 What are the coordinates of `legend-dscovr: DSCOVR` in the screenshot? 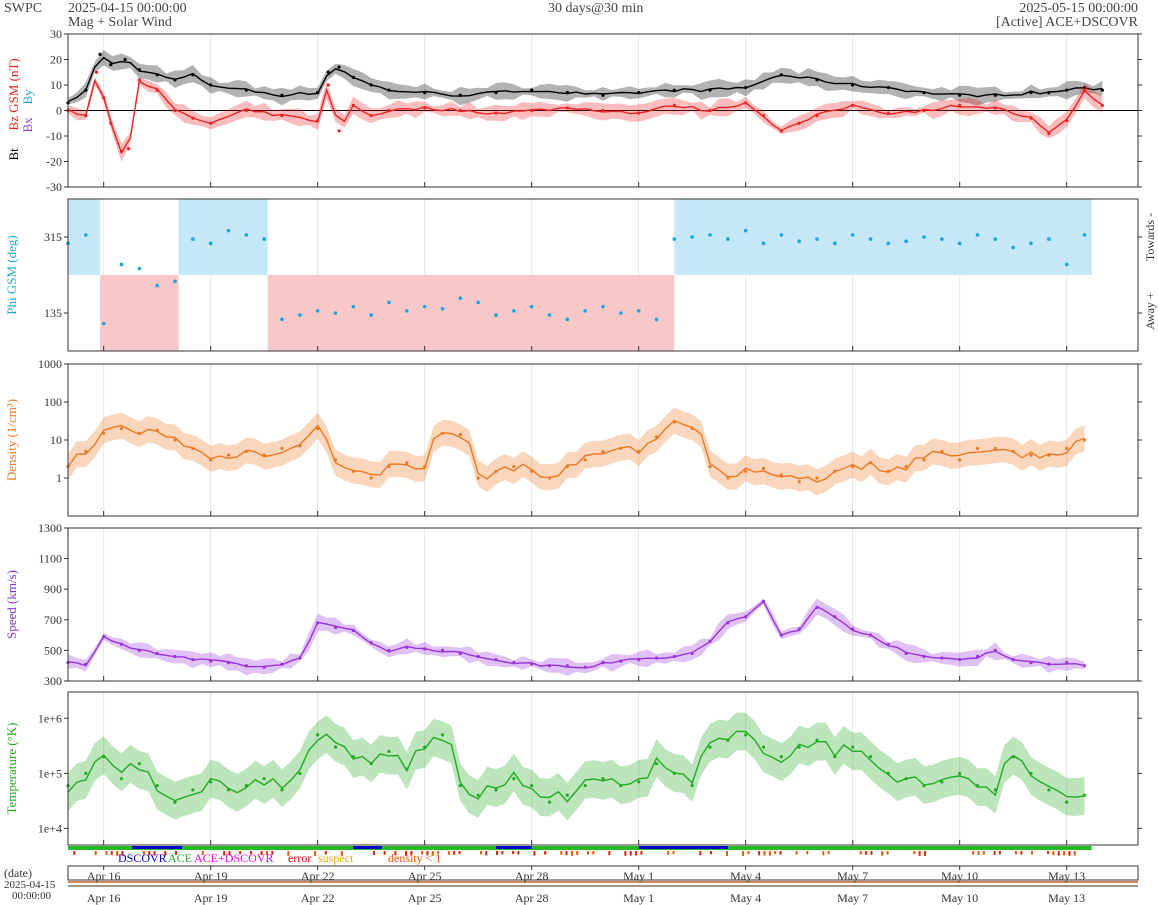 It's located at (142, 858).